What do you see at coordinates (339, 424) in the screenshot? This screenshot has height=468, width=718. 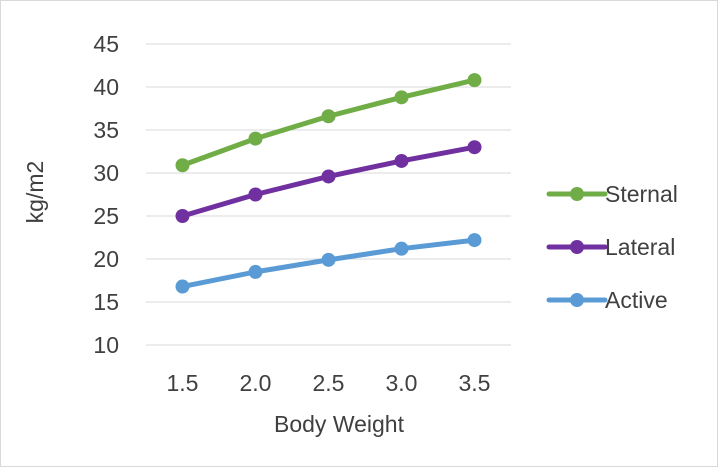 I see `x-axis-title: Body Weight` at bounding box center [339, 424].